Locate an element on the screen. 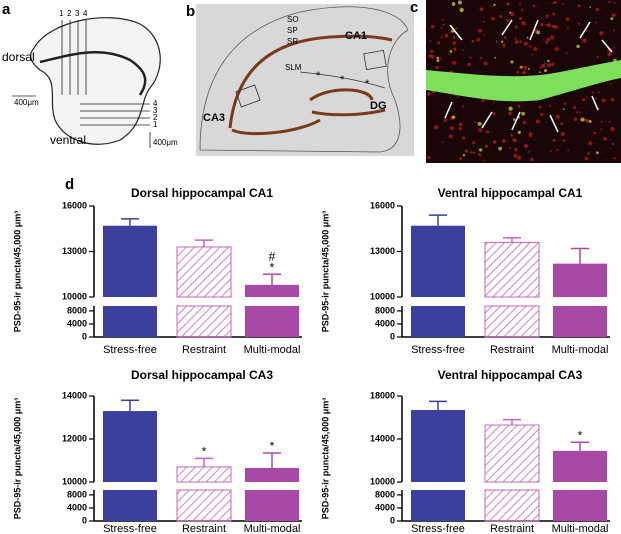 The image size is (621, 534). y-tick-label: 8000 is located at coordinates (77, 310).